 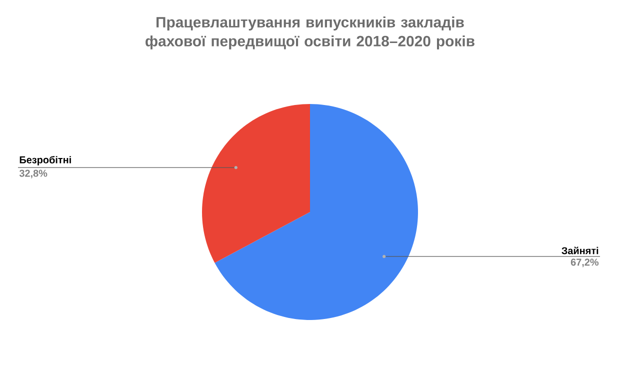 I want to click on slice-label: Безробітні, so click(x=45, y=161).